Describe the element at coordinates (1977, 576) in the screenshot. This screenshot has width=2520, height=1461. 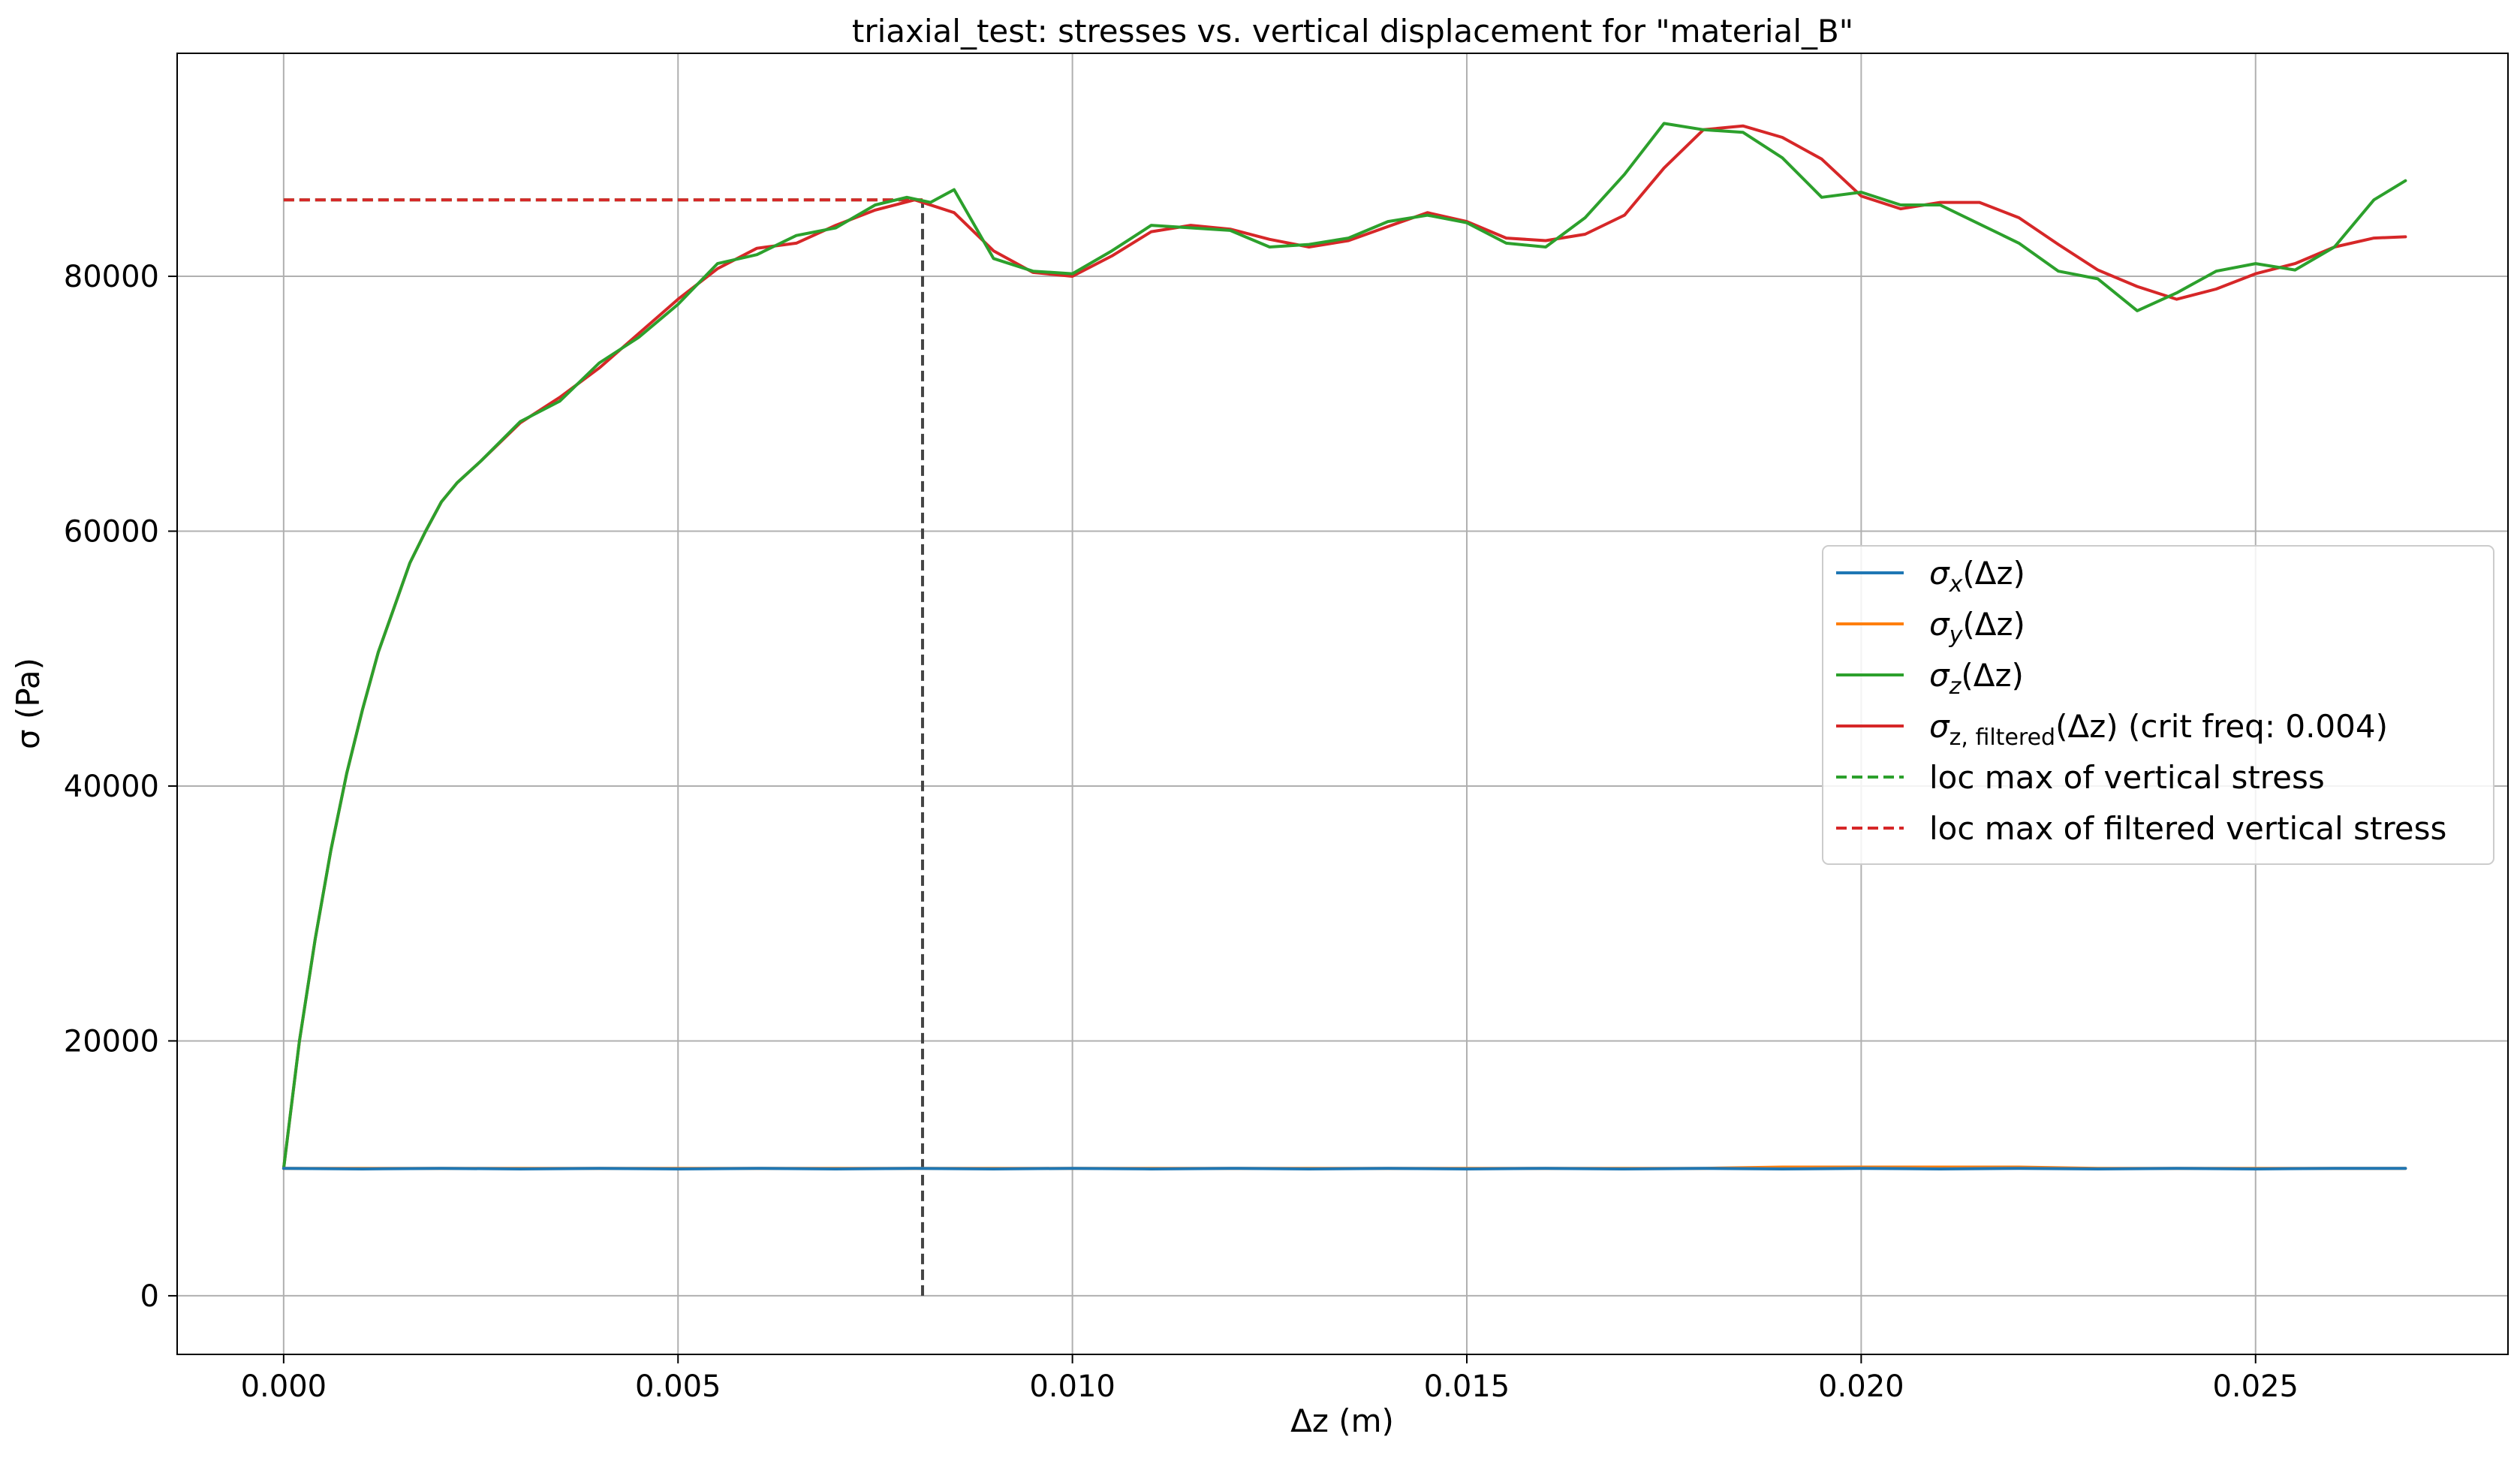
I see `legend-entry: σx(Δz)` at that location.